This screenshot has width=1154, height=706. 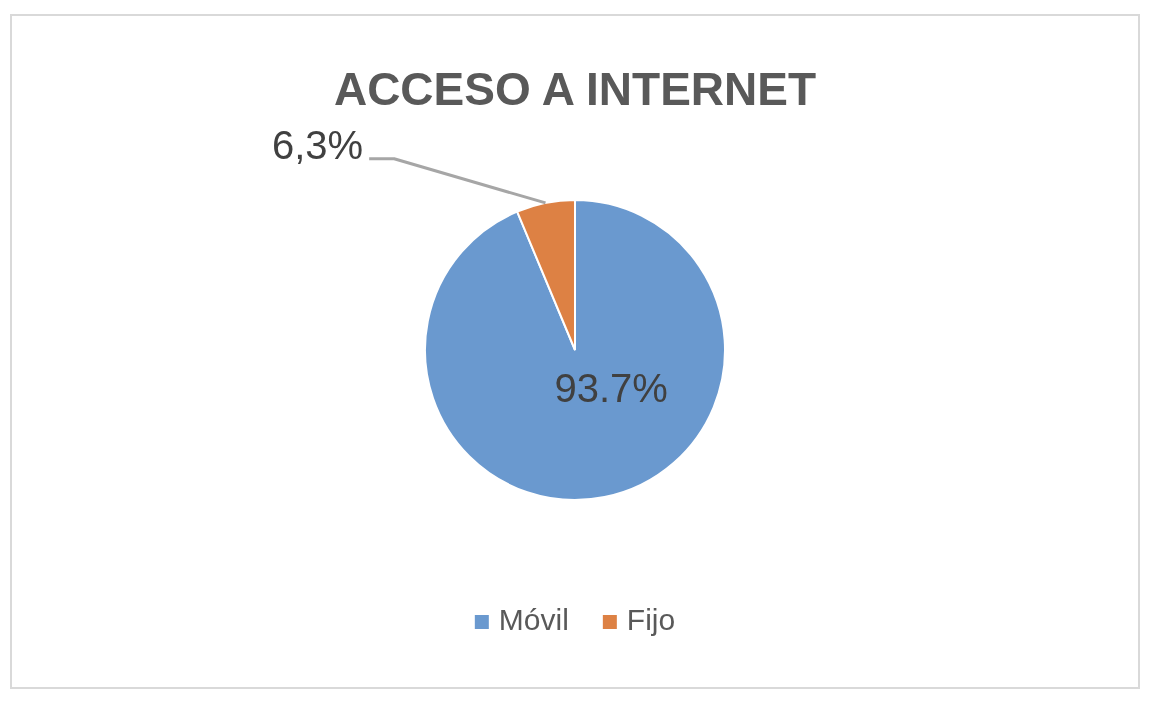 I want to click on pie-slice, so click(x=575, y=350).